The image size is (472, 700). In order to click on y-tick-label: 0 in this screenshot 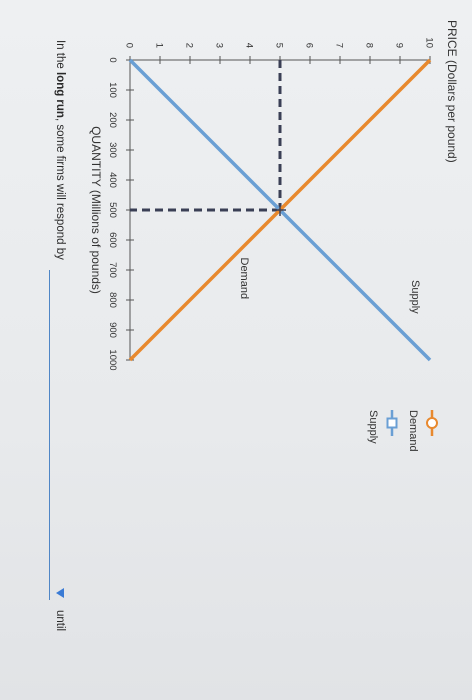, I will do `click(129, 45)`.